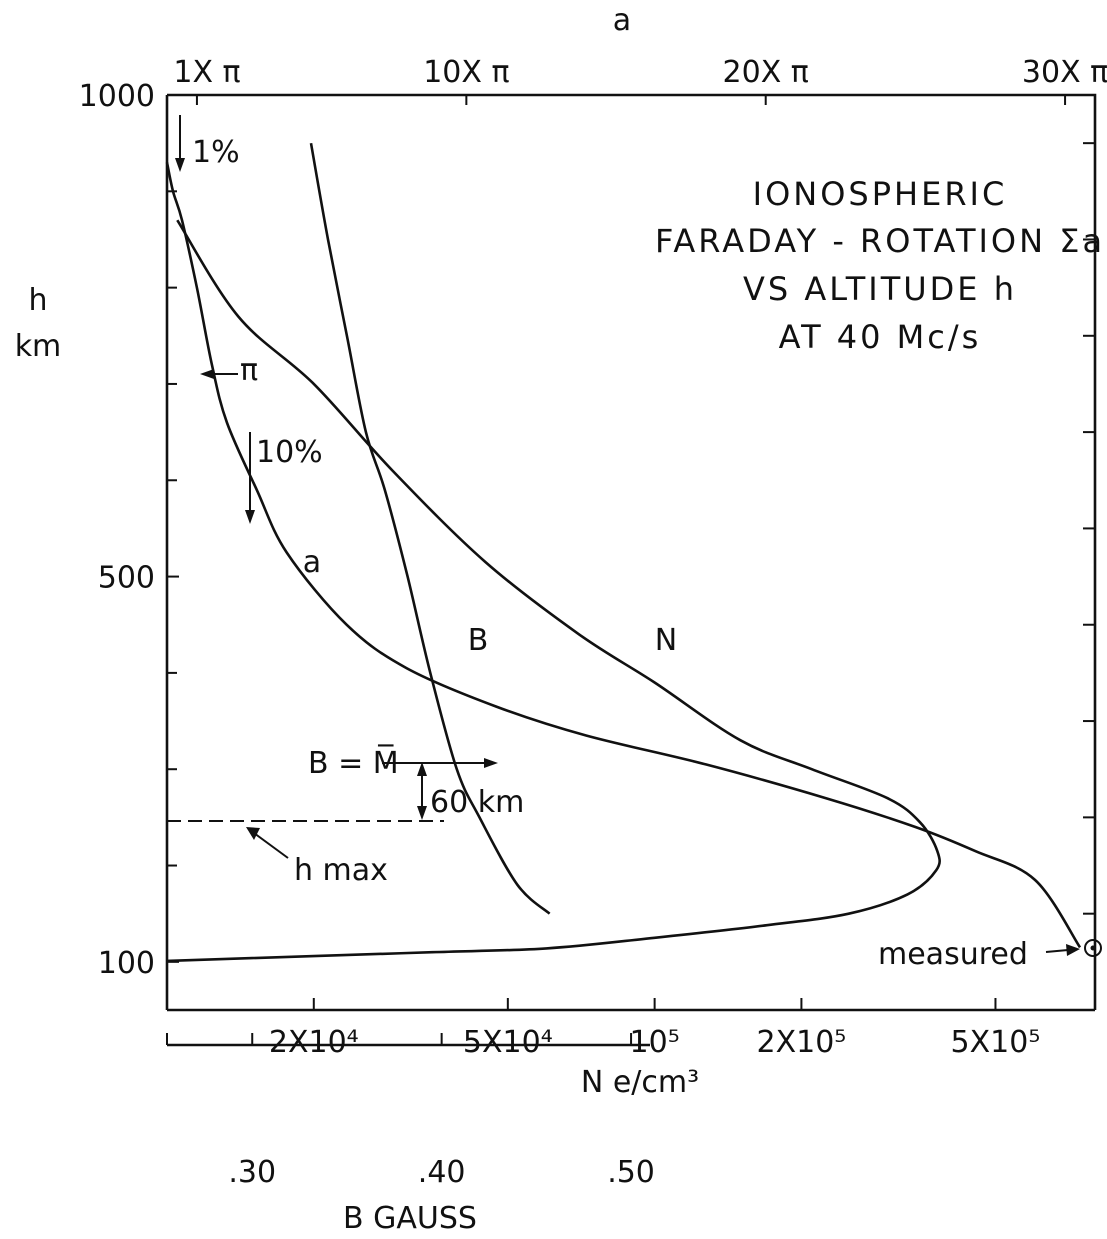  What do you see at coordinates (1057, 951) in the screenshot?
I see `arrow-measured-shaft` at bounding box center [1057, 951].